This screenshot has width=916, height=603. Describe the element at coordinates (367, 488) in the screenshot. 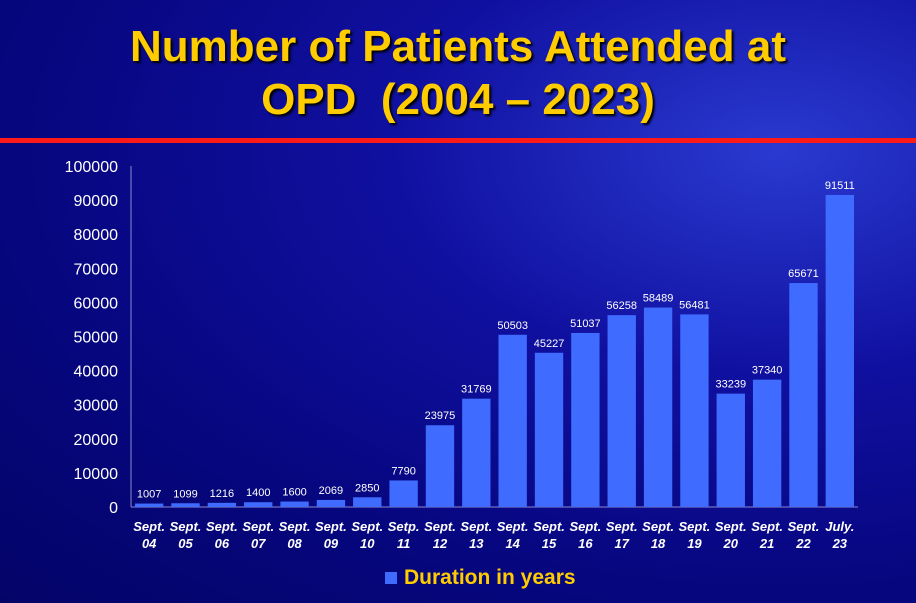

I see `data-label: 2850` at that location.